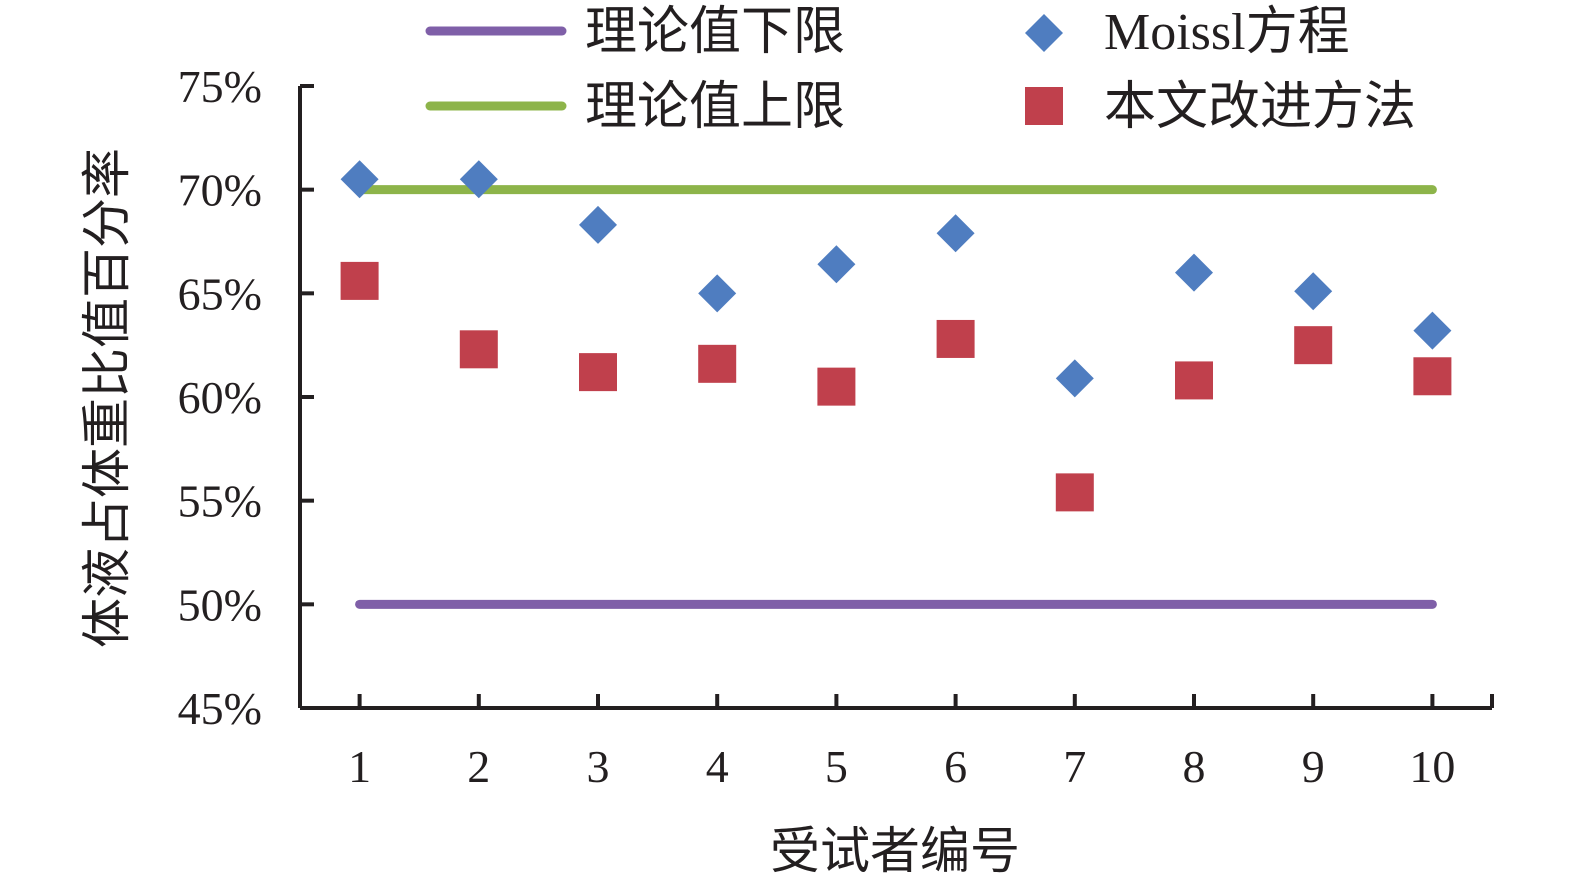 This screenshot has height=893, width=1575. Describe the element at coordinates (1227, 32) in the screenshot. I see `legend-label-moissl: Moissl方程` at that location.